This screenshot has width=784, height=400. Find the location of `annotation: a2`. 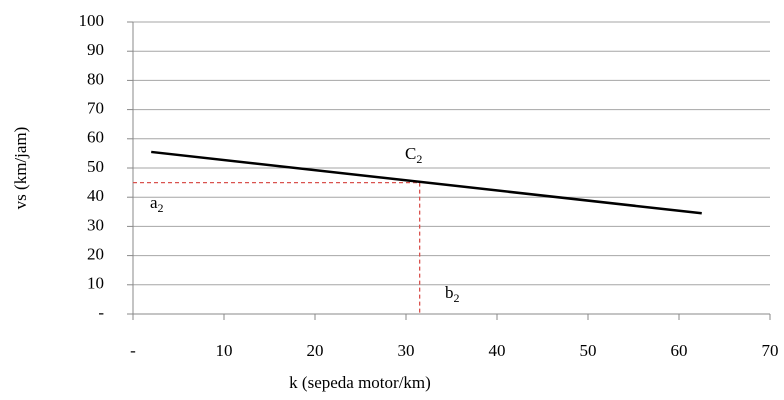

annotation: a2 is located at coordinates (157, 204).